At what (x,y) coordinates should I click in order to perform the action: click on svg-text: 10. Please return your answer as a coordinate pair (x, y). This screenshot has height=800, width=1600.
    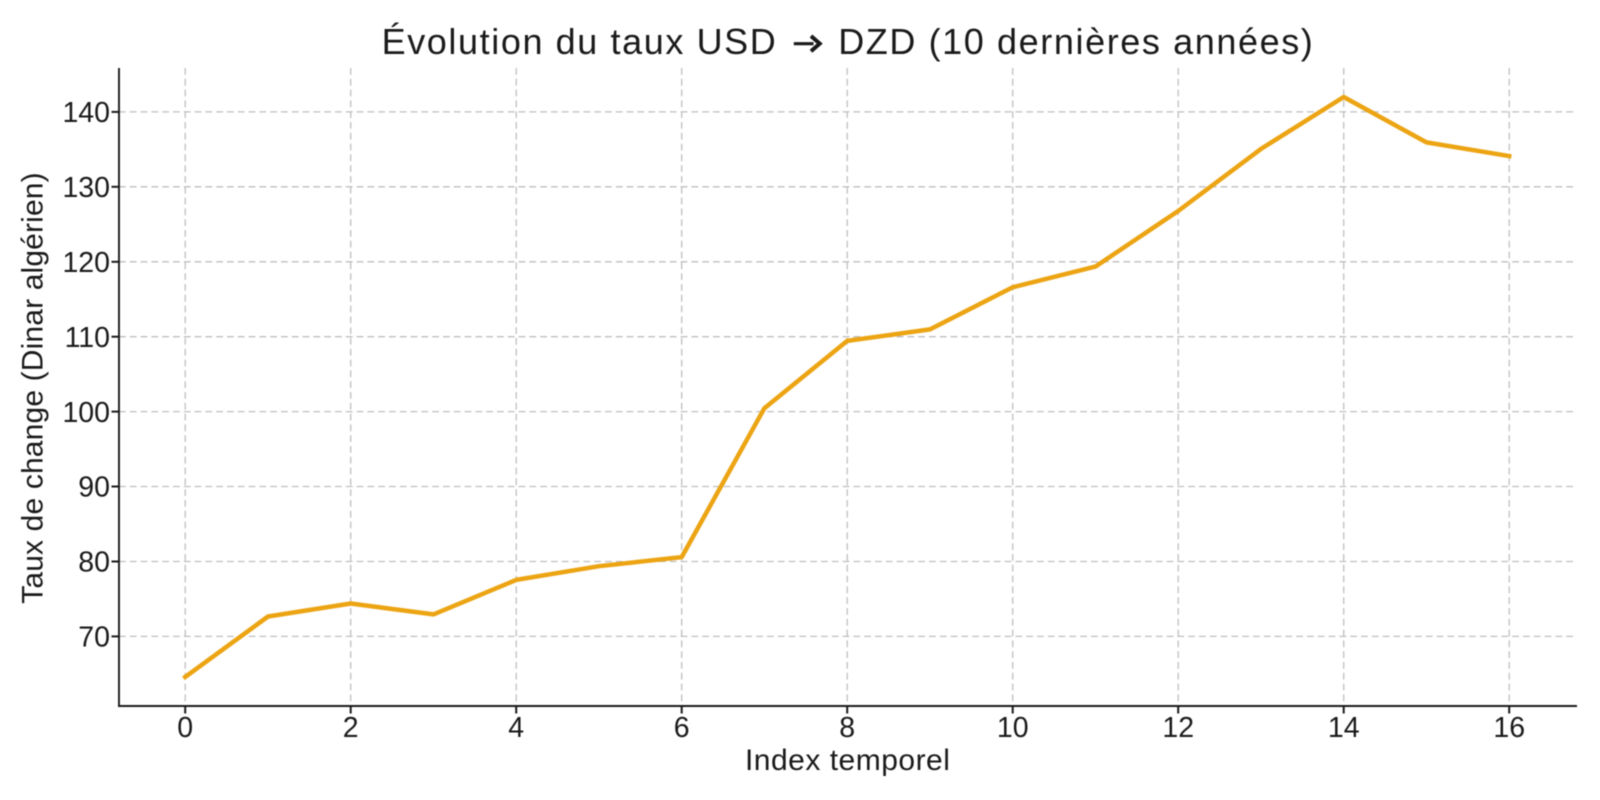
    Looking at the image, I should click on (1013, 728).